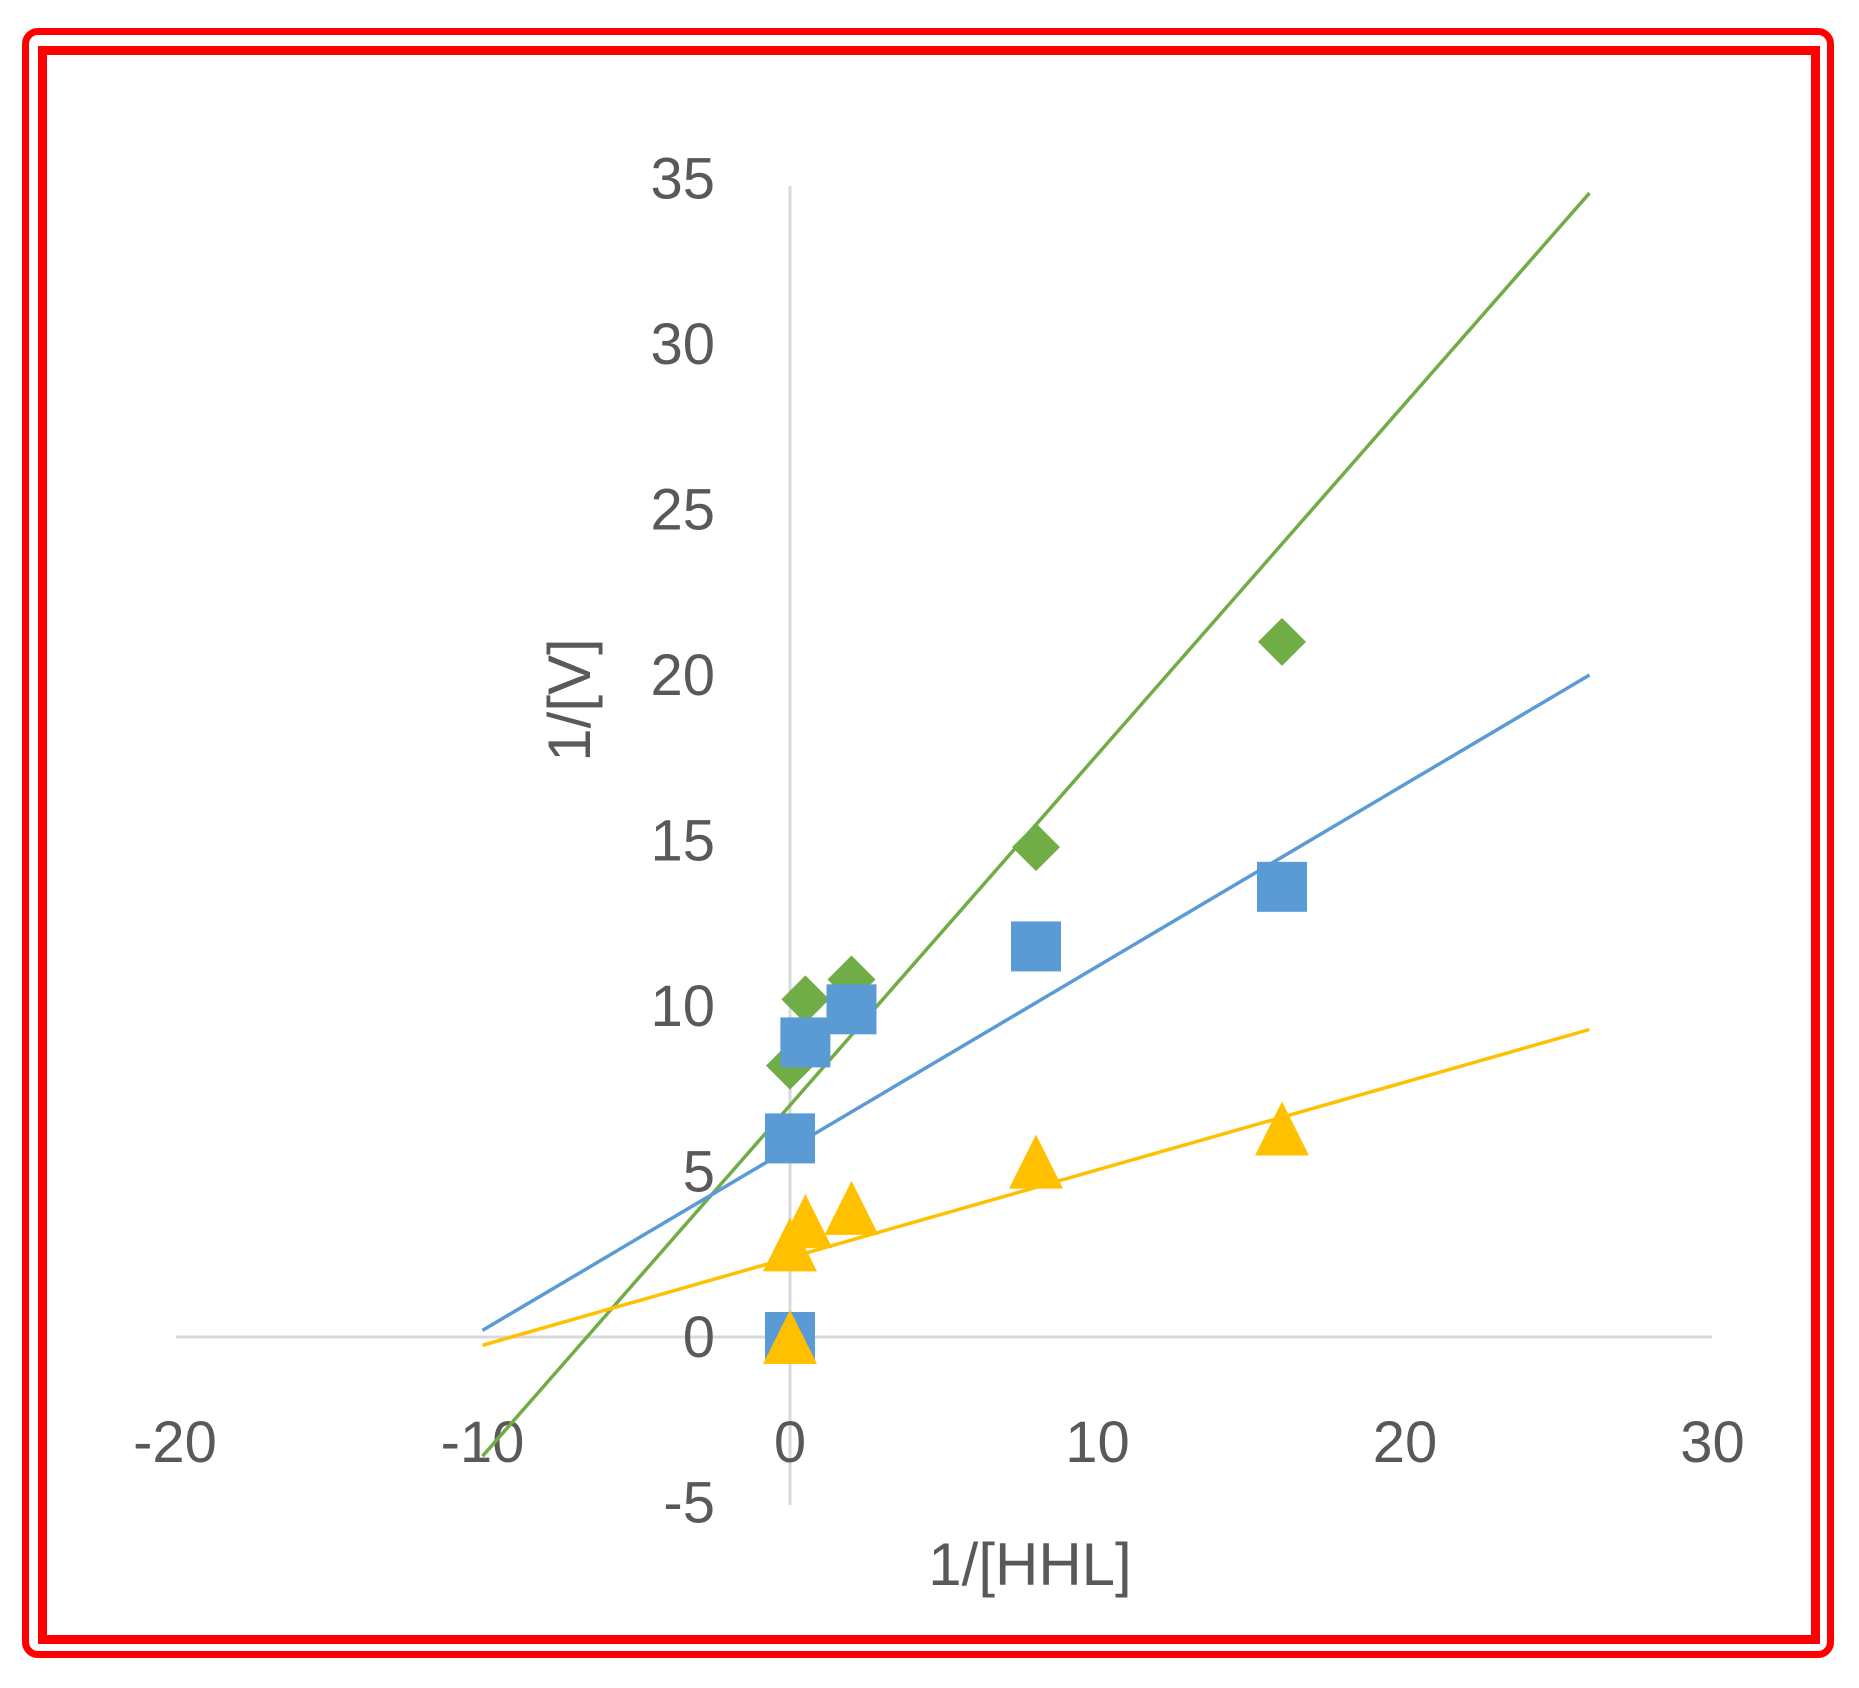  What do you see at coordinates (483, 1442) in the screenshot?
I see `x-tick-label: -10` at bounding box center [483, 1442].